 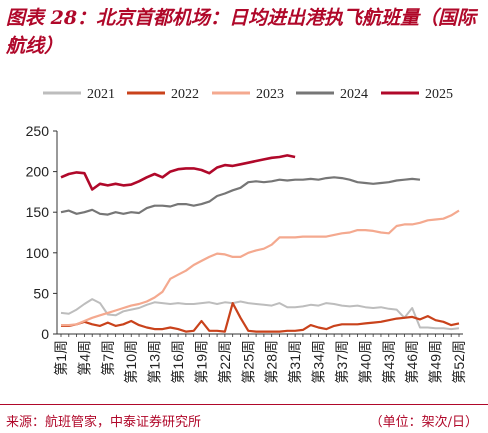 What do you see at coordinates (38, 253) in the screenshot?
I see `y-tick-label: 100` at bounding box center [38, 253].